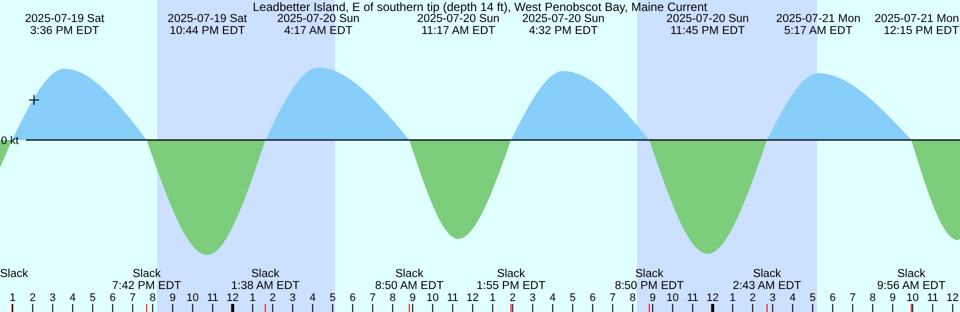 This screenshot has width=960, height=312. What do you see at coordinates (649, 280) in the screenshot?
I see `text: Slack 8:50 PM EDT` at bounding box center [649, 280].